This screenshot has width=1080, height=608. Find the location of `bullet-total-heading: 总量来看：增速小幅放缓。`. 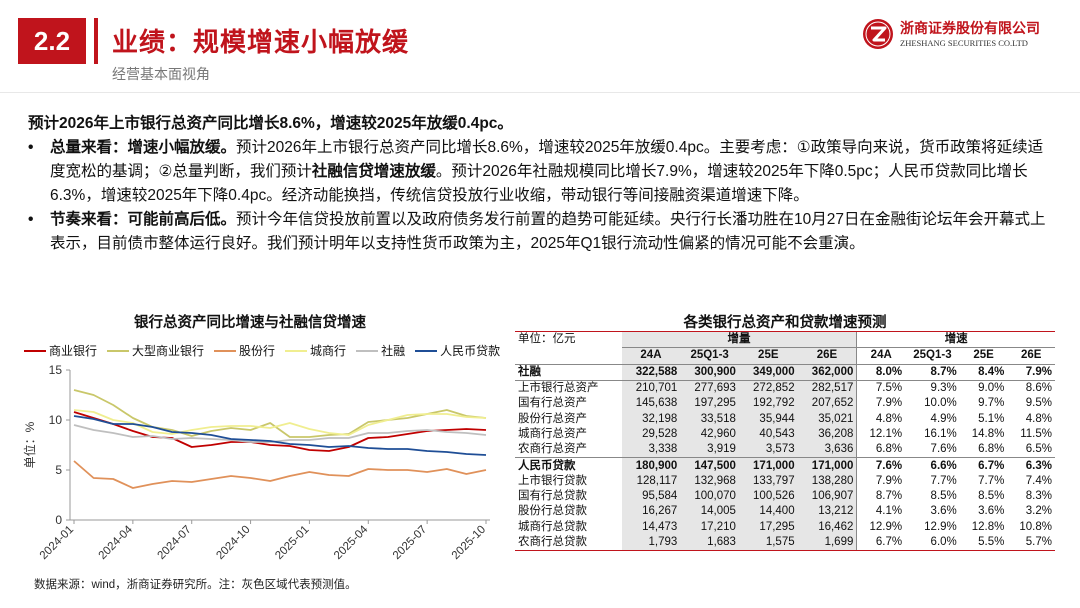

bullet-total-heading: 总量来看：增速小幅放缓。 is located at coordinates (143, 147).